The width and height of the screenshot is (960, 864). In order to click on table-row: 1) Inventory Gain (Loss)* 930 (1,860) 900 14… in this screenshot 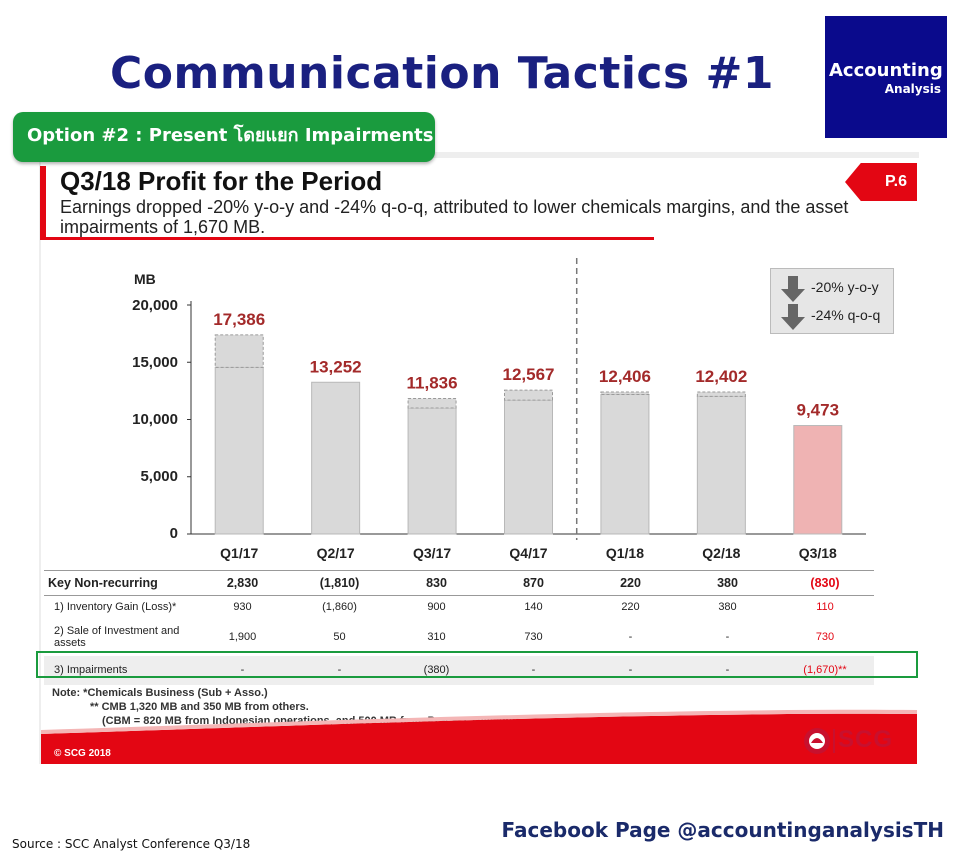, I will do `click(459, 607)`.